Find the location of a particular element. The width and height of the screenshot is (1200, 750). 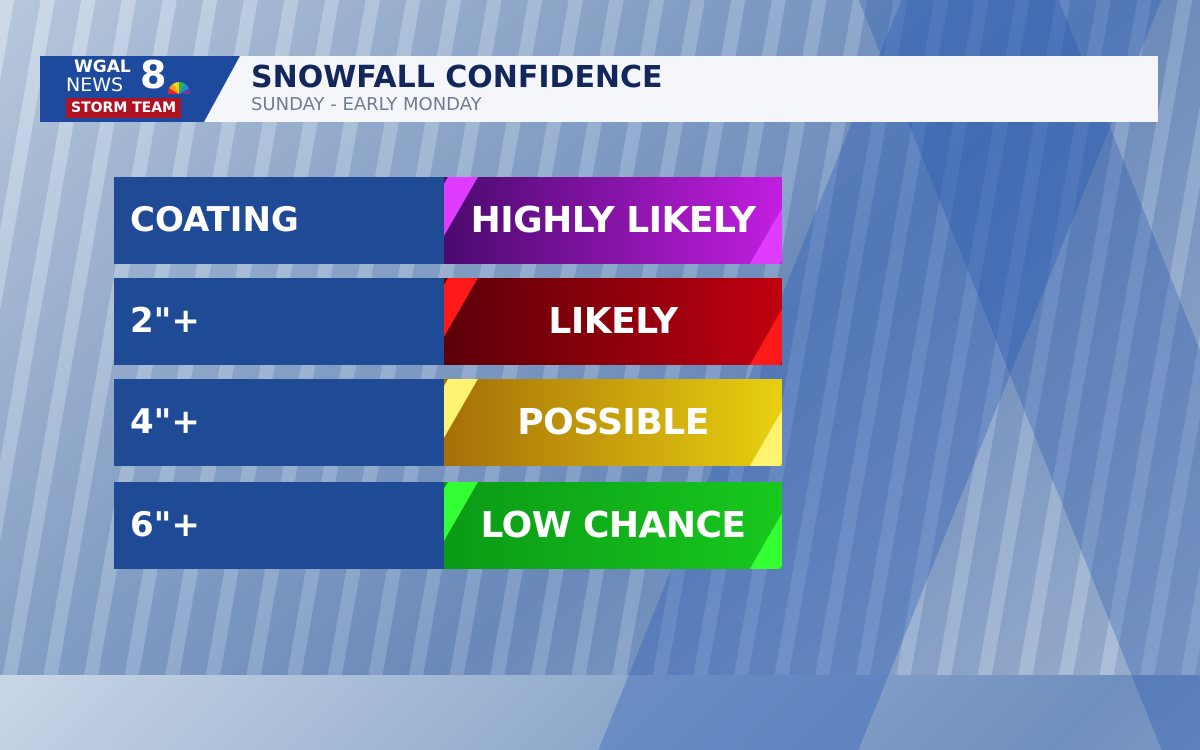

station-logo: WGAL NEWS 8 STORM TEAM is located at coordinates (140, 89).